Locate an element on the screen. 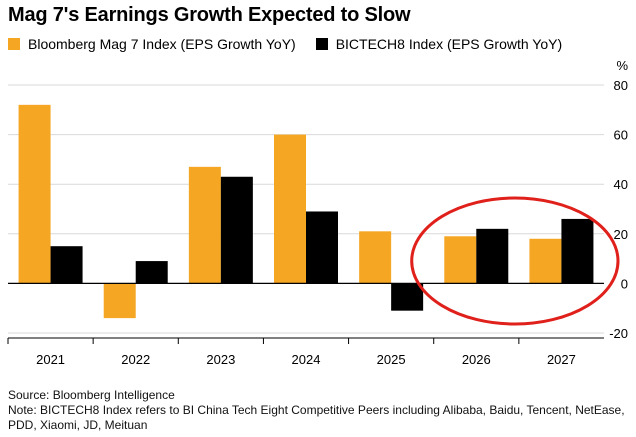 This screenshot has width=636, height=437. x-tick-label-2022: 2022 is located at coordinates (135, 359).